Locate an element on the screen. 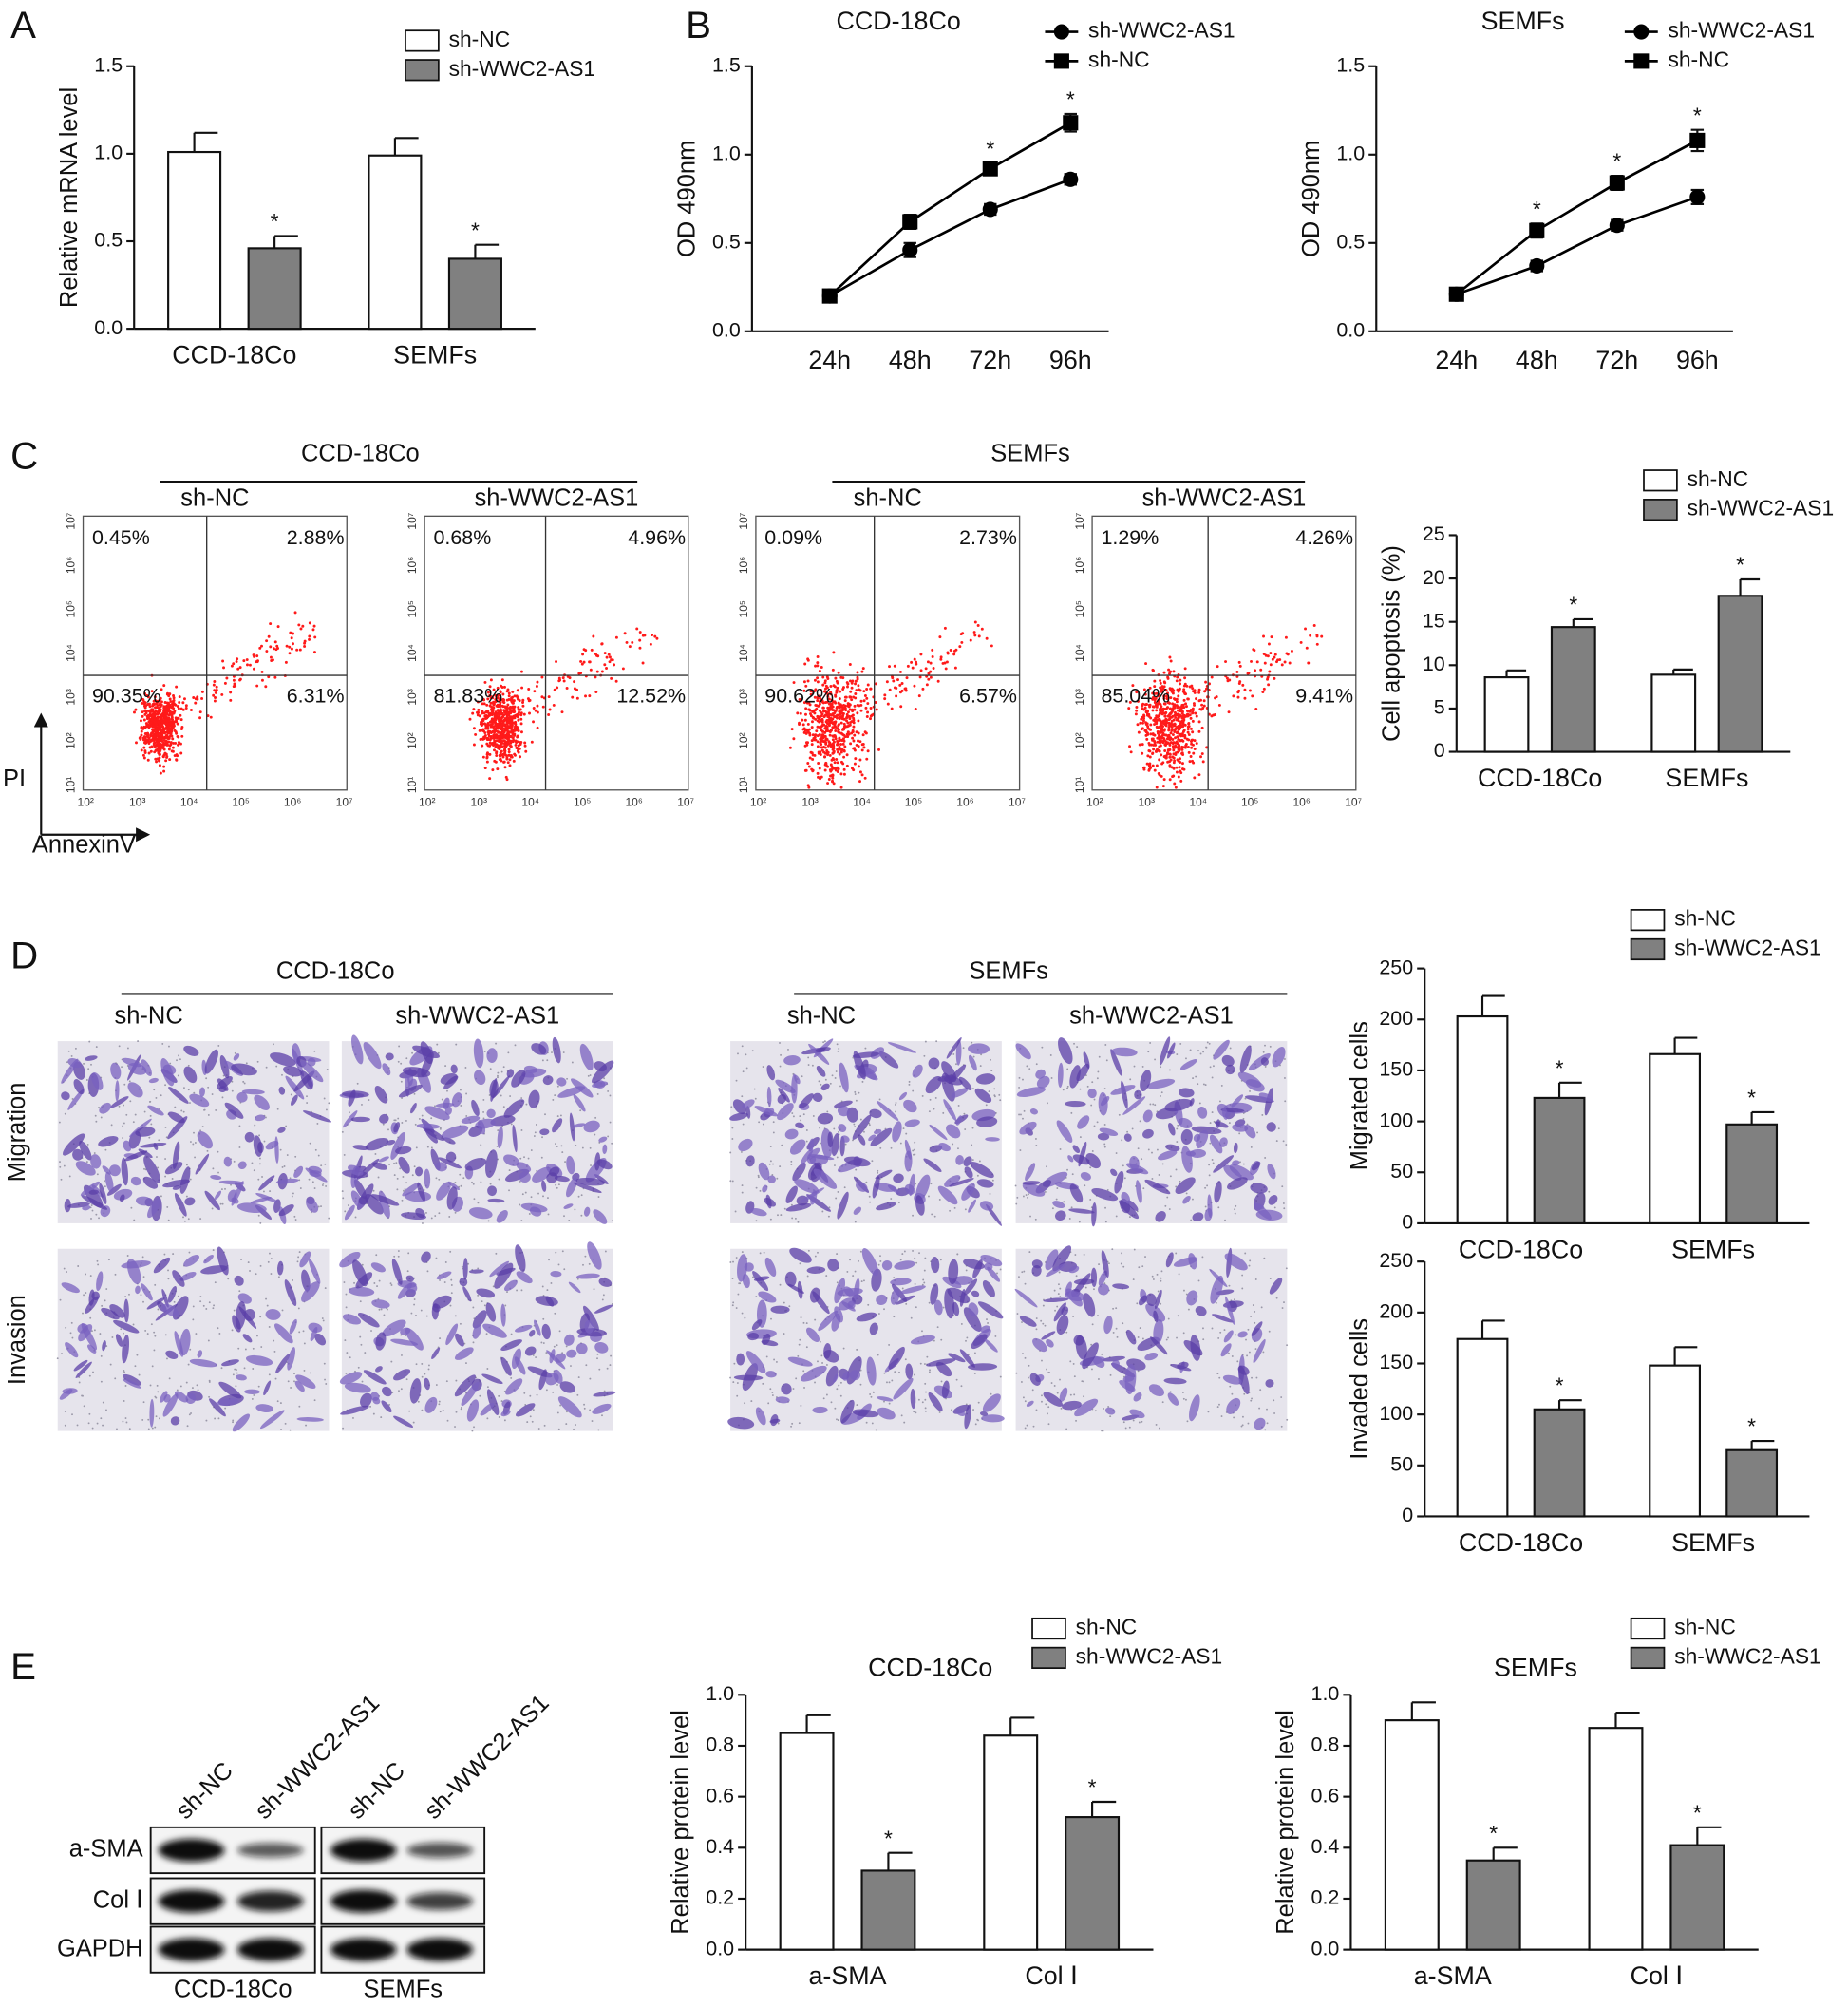  y-axis-label: Cell apoptosis (%) is located at coordinates (1391, 644).